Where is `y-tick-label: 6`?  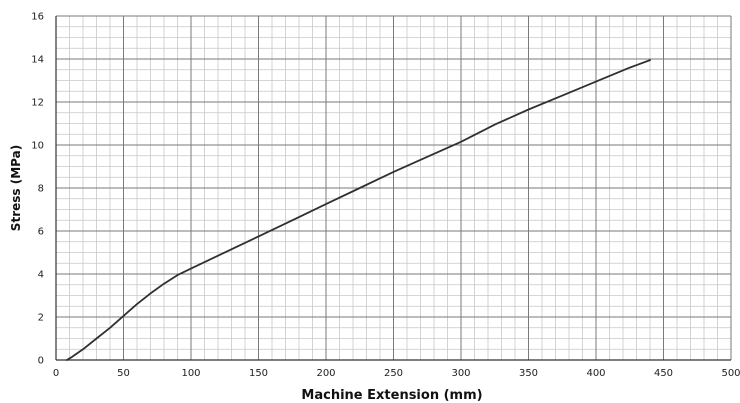
y-tick-label: 6 is located at coordinates (41, 232).